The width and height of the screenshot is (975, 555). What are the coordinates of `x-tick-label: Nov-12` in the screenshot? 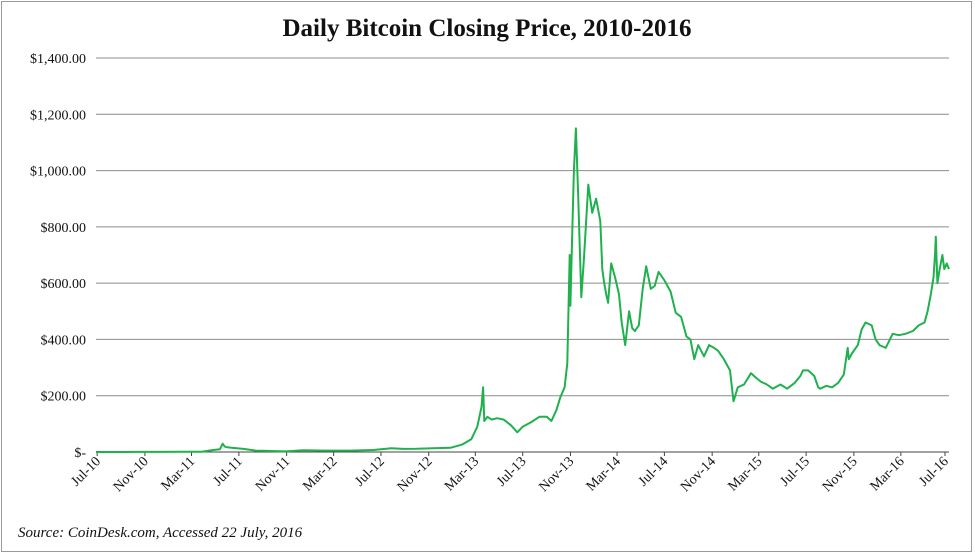 It's located at (415, 474).